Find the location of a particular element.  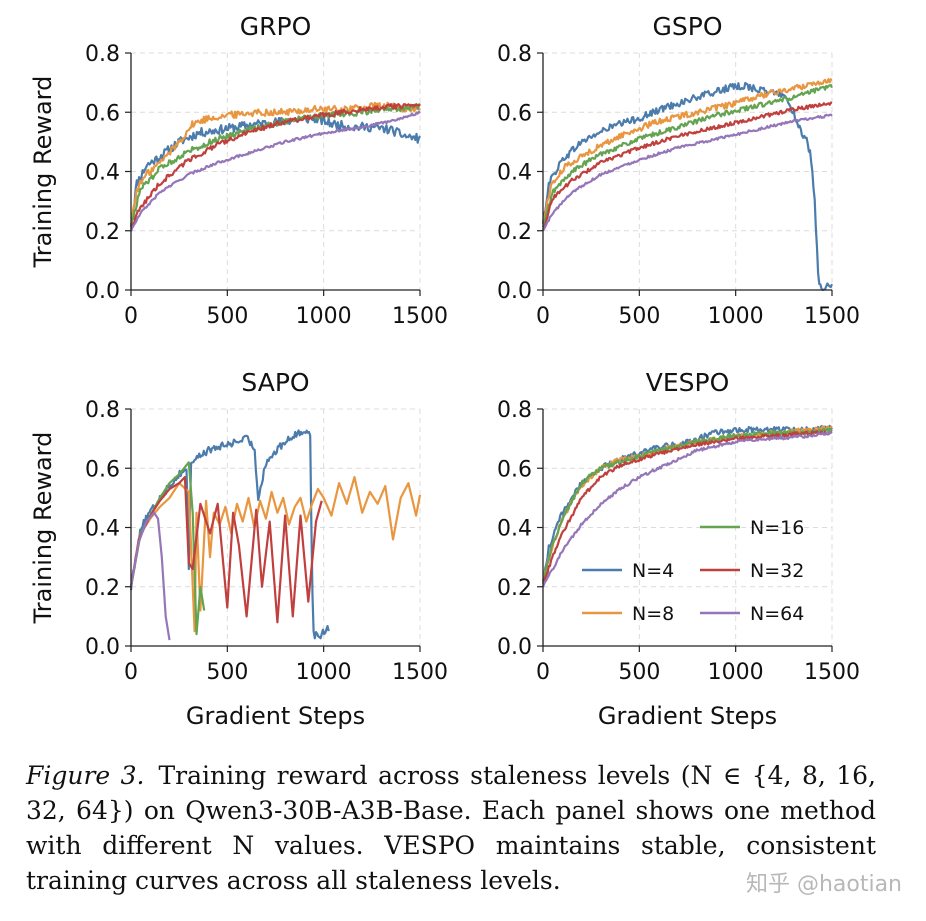

legend-label: N=4 is located at coordinates (653, 571).